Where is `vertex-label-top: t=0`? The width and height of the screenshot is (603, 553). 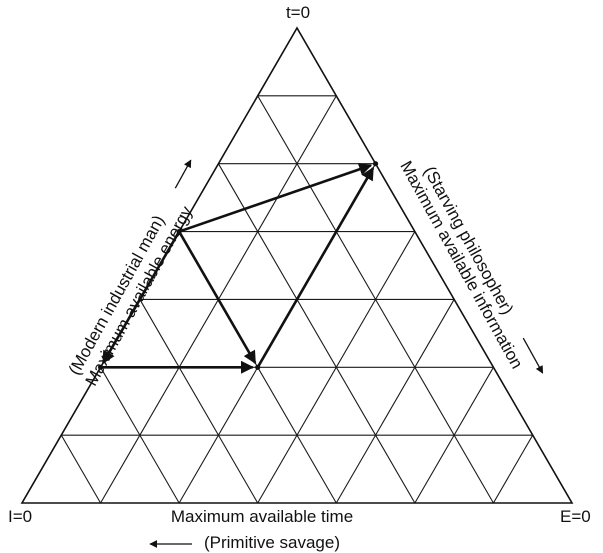
vertex-label-top: t=0 is located at coordinates (298, 12).